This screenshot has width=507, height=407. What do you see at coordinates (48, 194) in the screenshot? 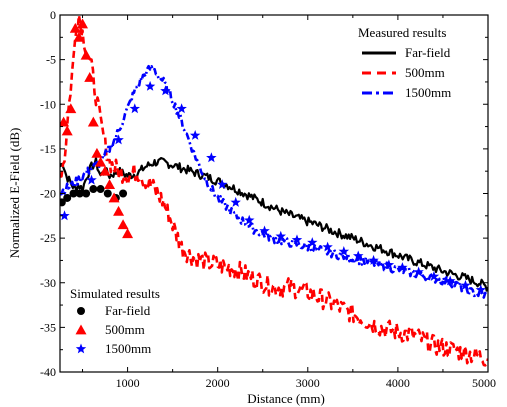
I see `y-tick-label: -20` at bounding box center [48, 194].